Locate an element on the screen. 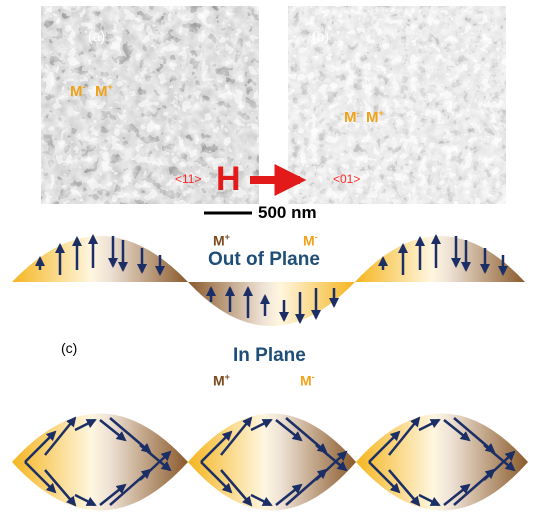 This screenshot has width=534, height=517. oop-m-minus: M- is located at coordinates (310, 240).